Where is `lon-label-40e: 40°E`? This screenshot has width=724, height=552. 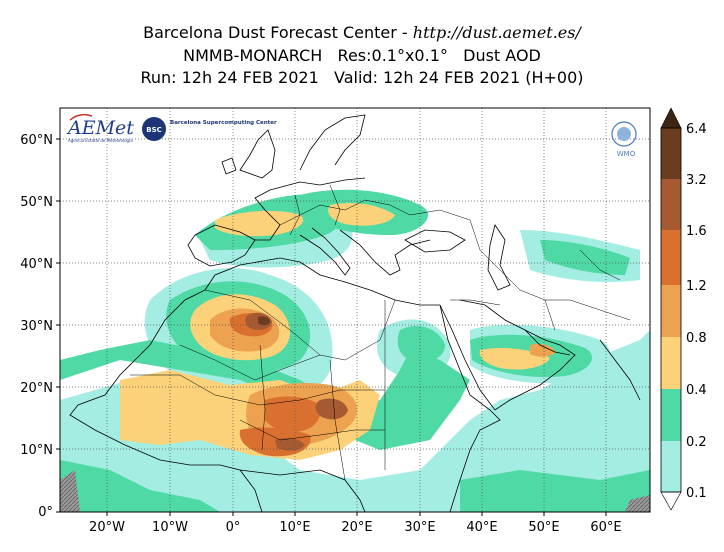
lon-label-40e: 40°E is located at coordinates (481, 527).